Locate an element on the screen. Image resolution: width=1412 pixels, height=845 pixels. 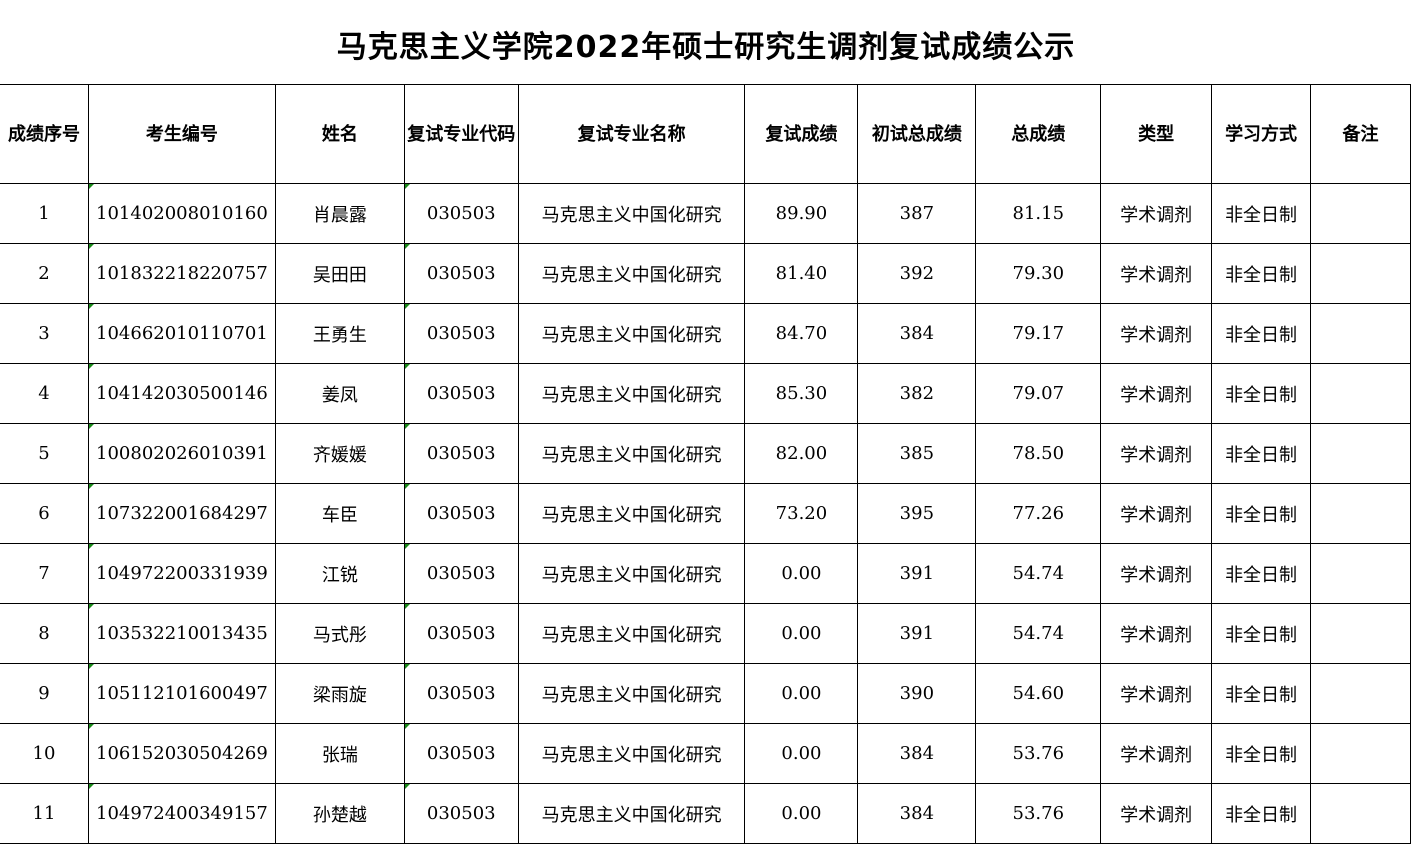
cell-rank: 3 is located at coordinates (44, 333).